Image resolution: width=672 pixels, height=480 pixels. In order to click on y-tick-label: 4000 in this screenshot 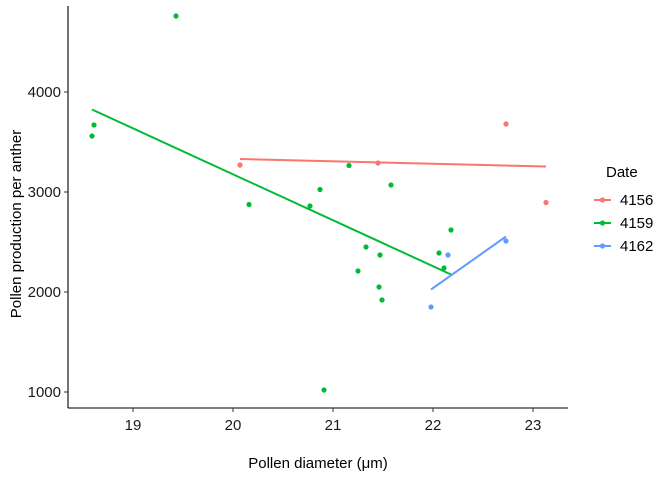, I will do `click(44, 92)`.